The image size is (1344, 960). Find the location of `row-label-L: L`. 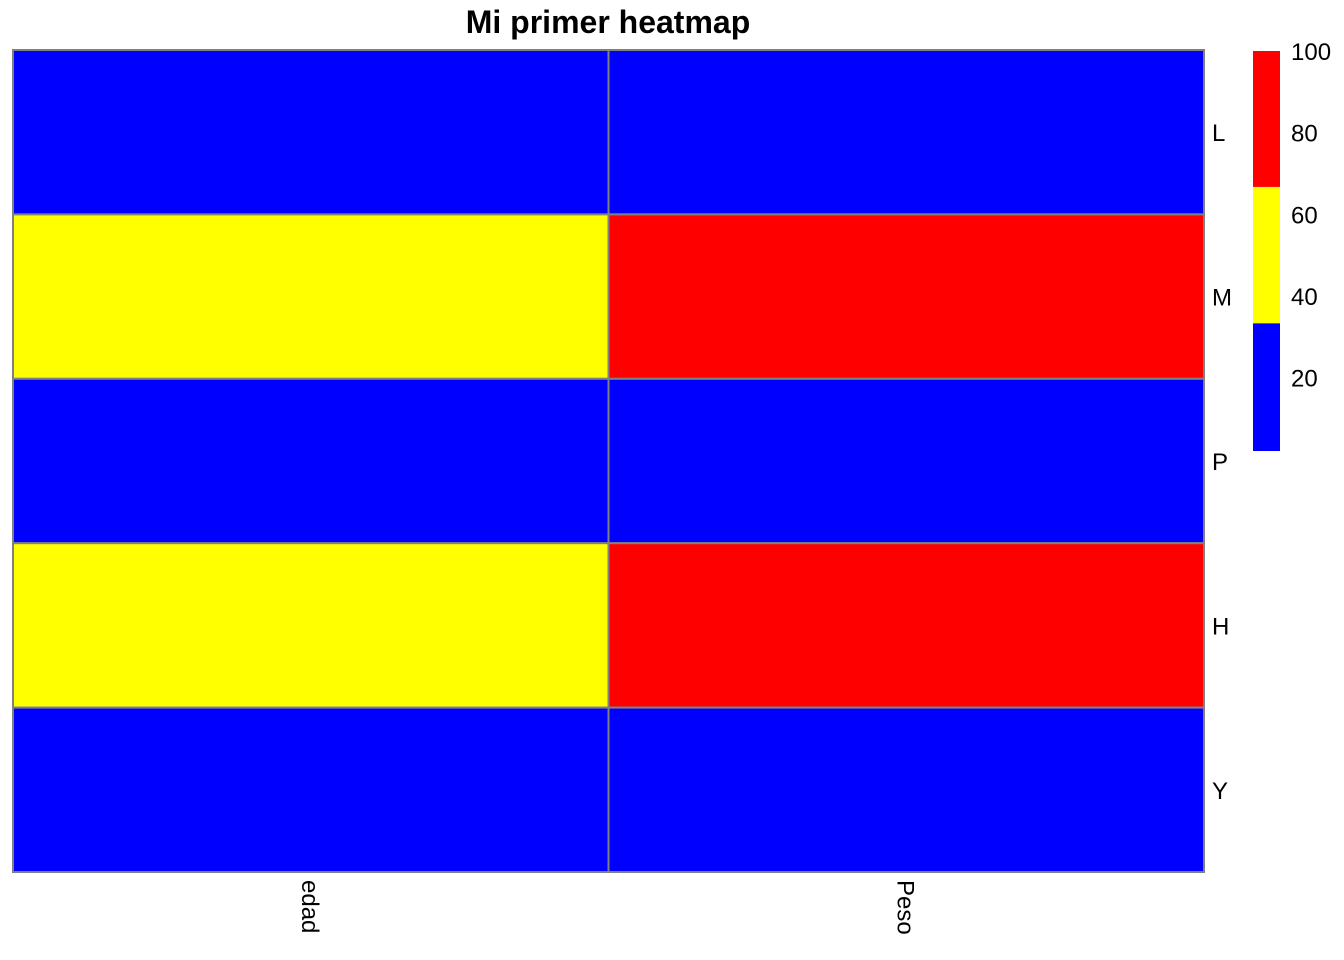

row-label-L: L is located at coordinates (1218, 133).